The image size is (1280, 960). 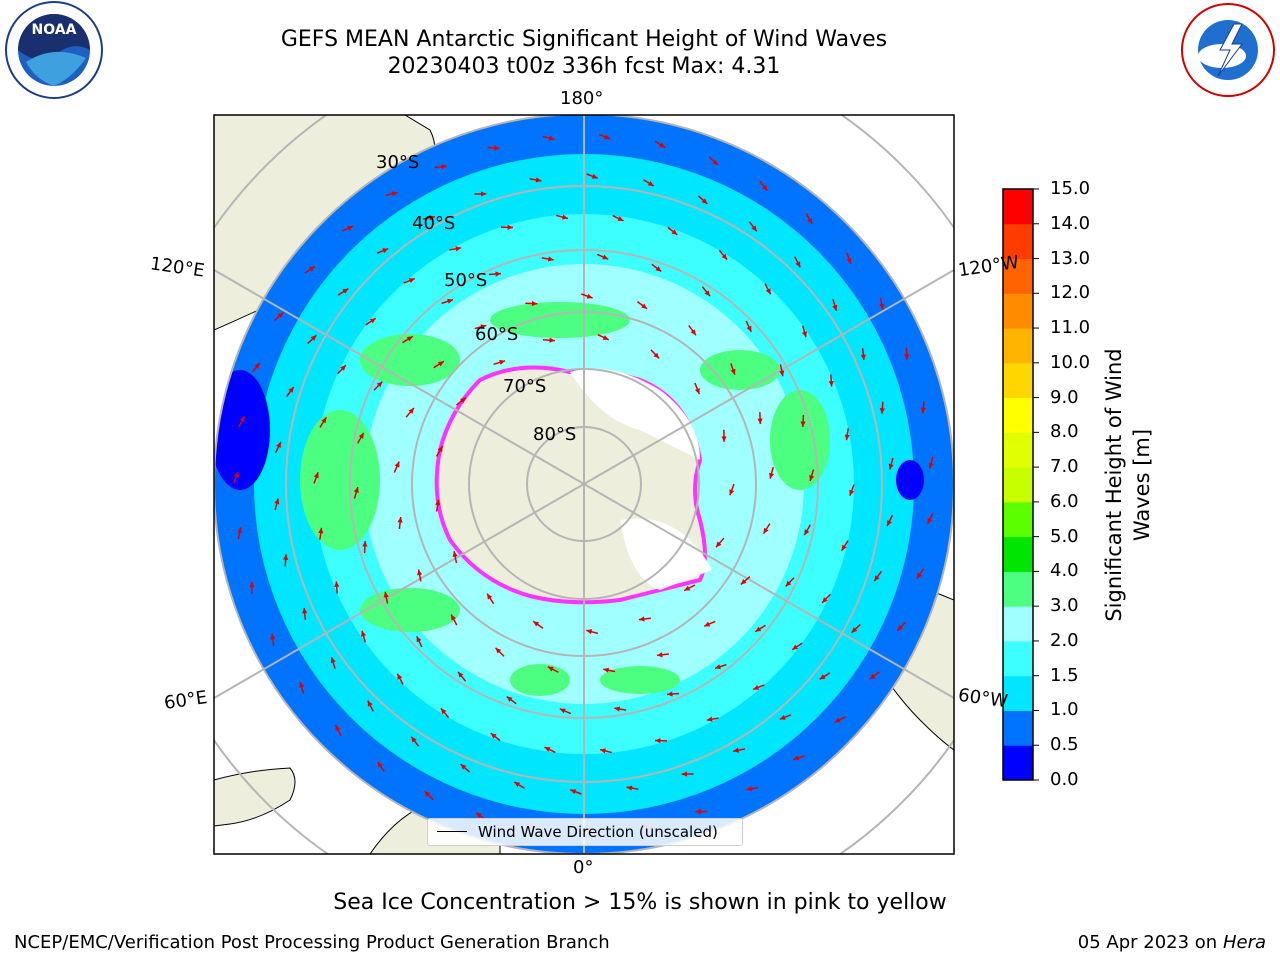 What do you see at coordinates (1128, 485) in the screenshot?
I see `colorbar-title: Significant Height of Wind Waves [m]` at bounding box center [1128, 485].